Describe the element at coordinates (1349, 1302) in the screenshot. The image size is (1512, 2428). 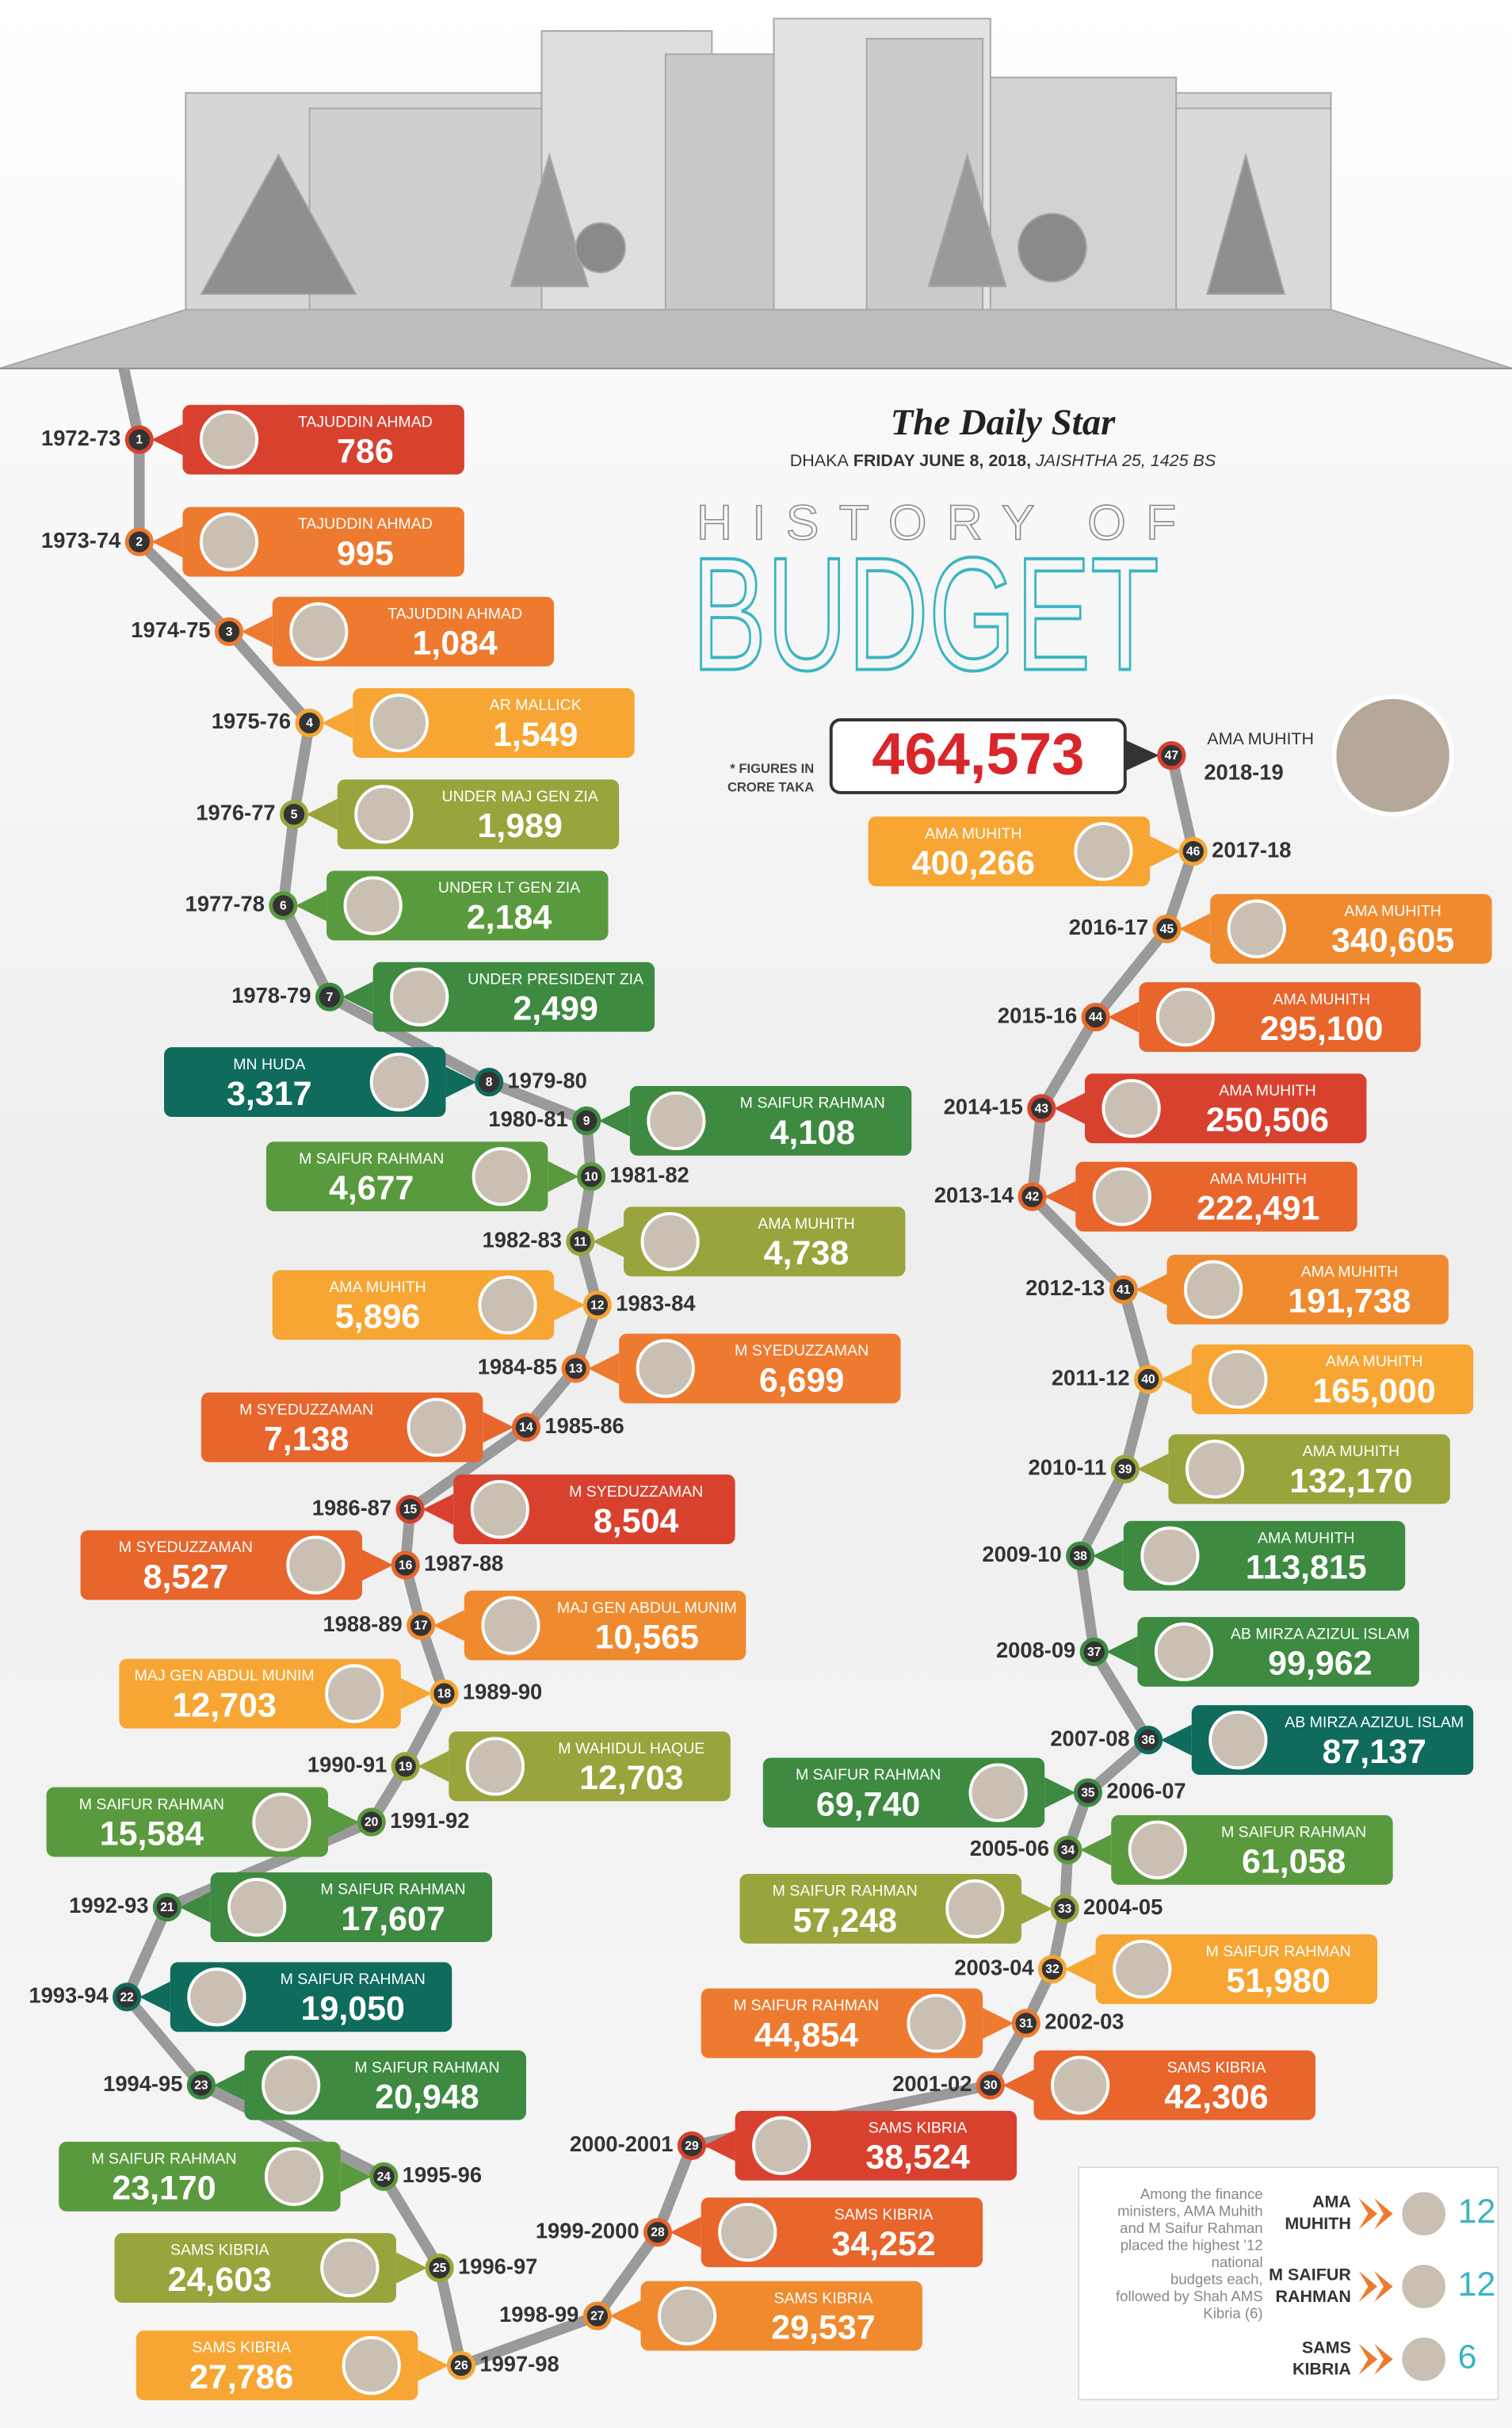
I see `amount: 191,738` at that location.